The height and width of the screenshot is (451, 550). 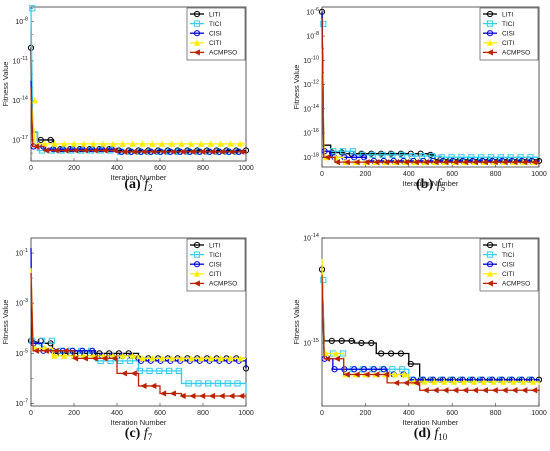 What do you see at coordinates (246, 413) in the screenshot?
I see `x-tick-label: 1000` at bounding box center [246, 413].